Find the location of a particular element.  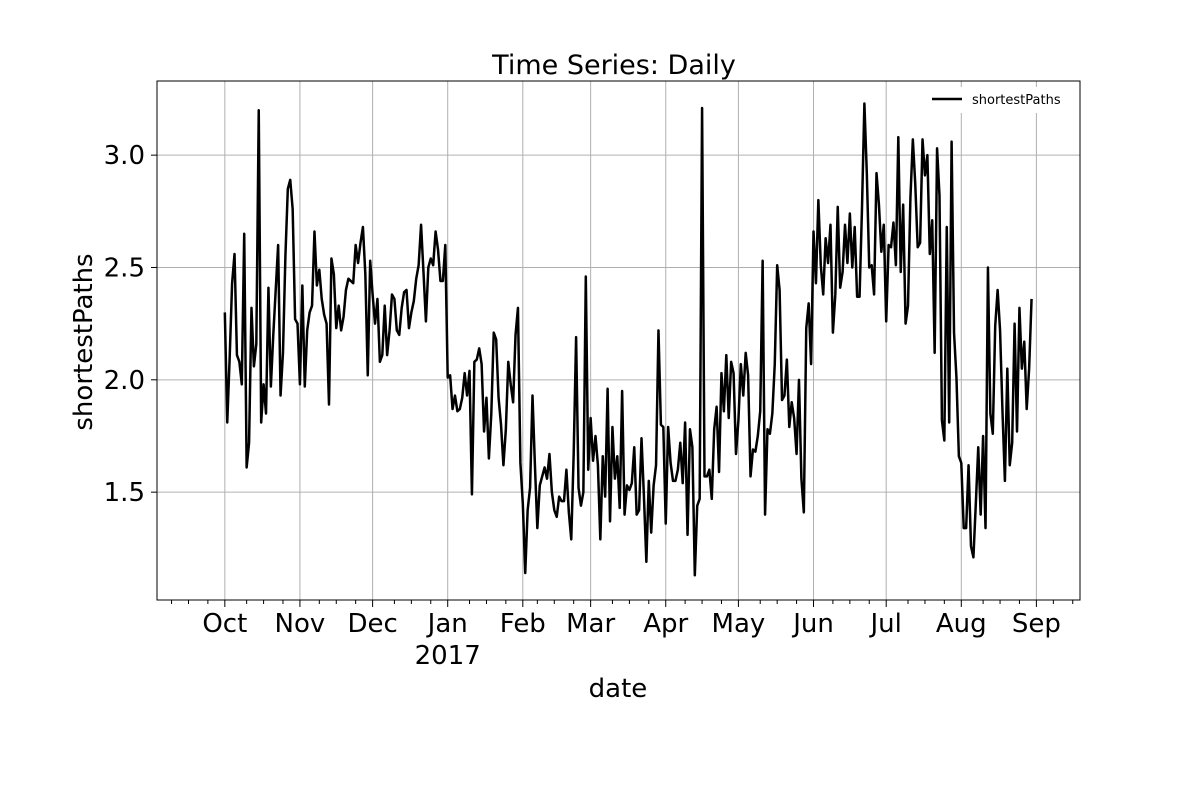

y-tick-label: 1.5 is located at coordinates (124, 493).